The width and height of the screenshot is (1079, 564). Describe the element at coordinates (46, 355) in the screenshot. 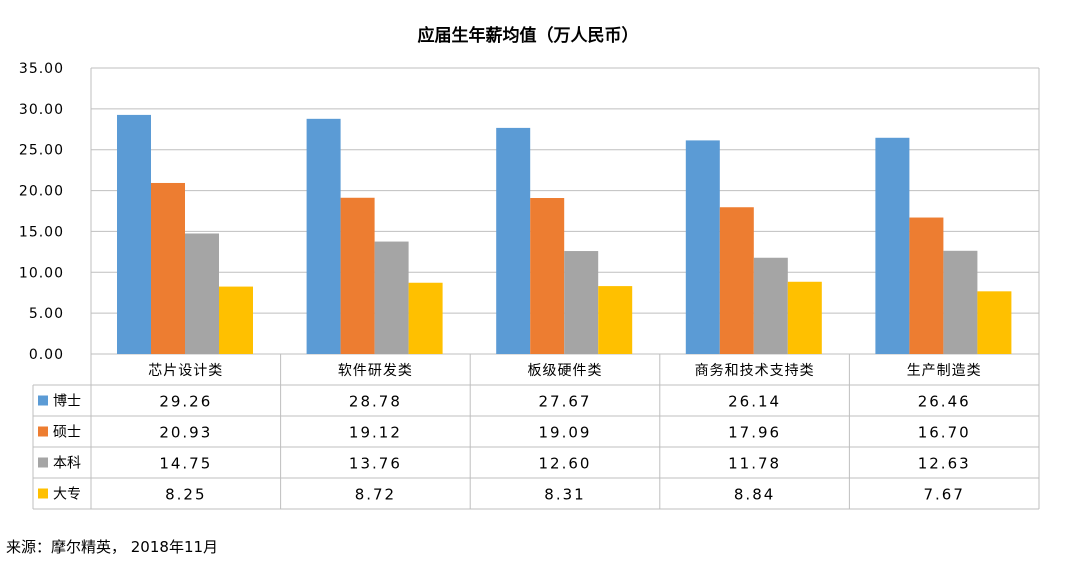

I see `y-tick-label: 0.00` at that location.